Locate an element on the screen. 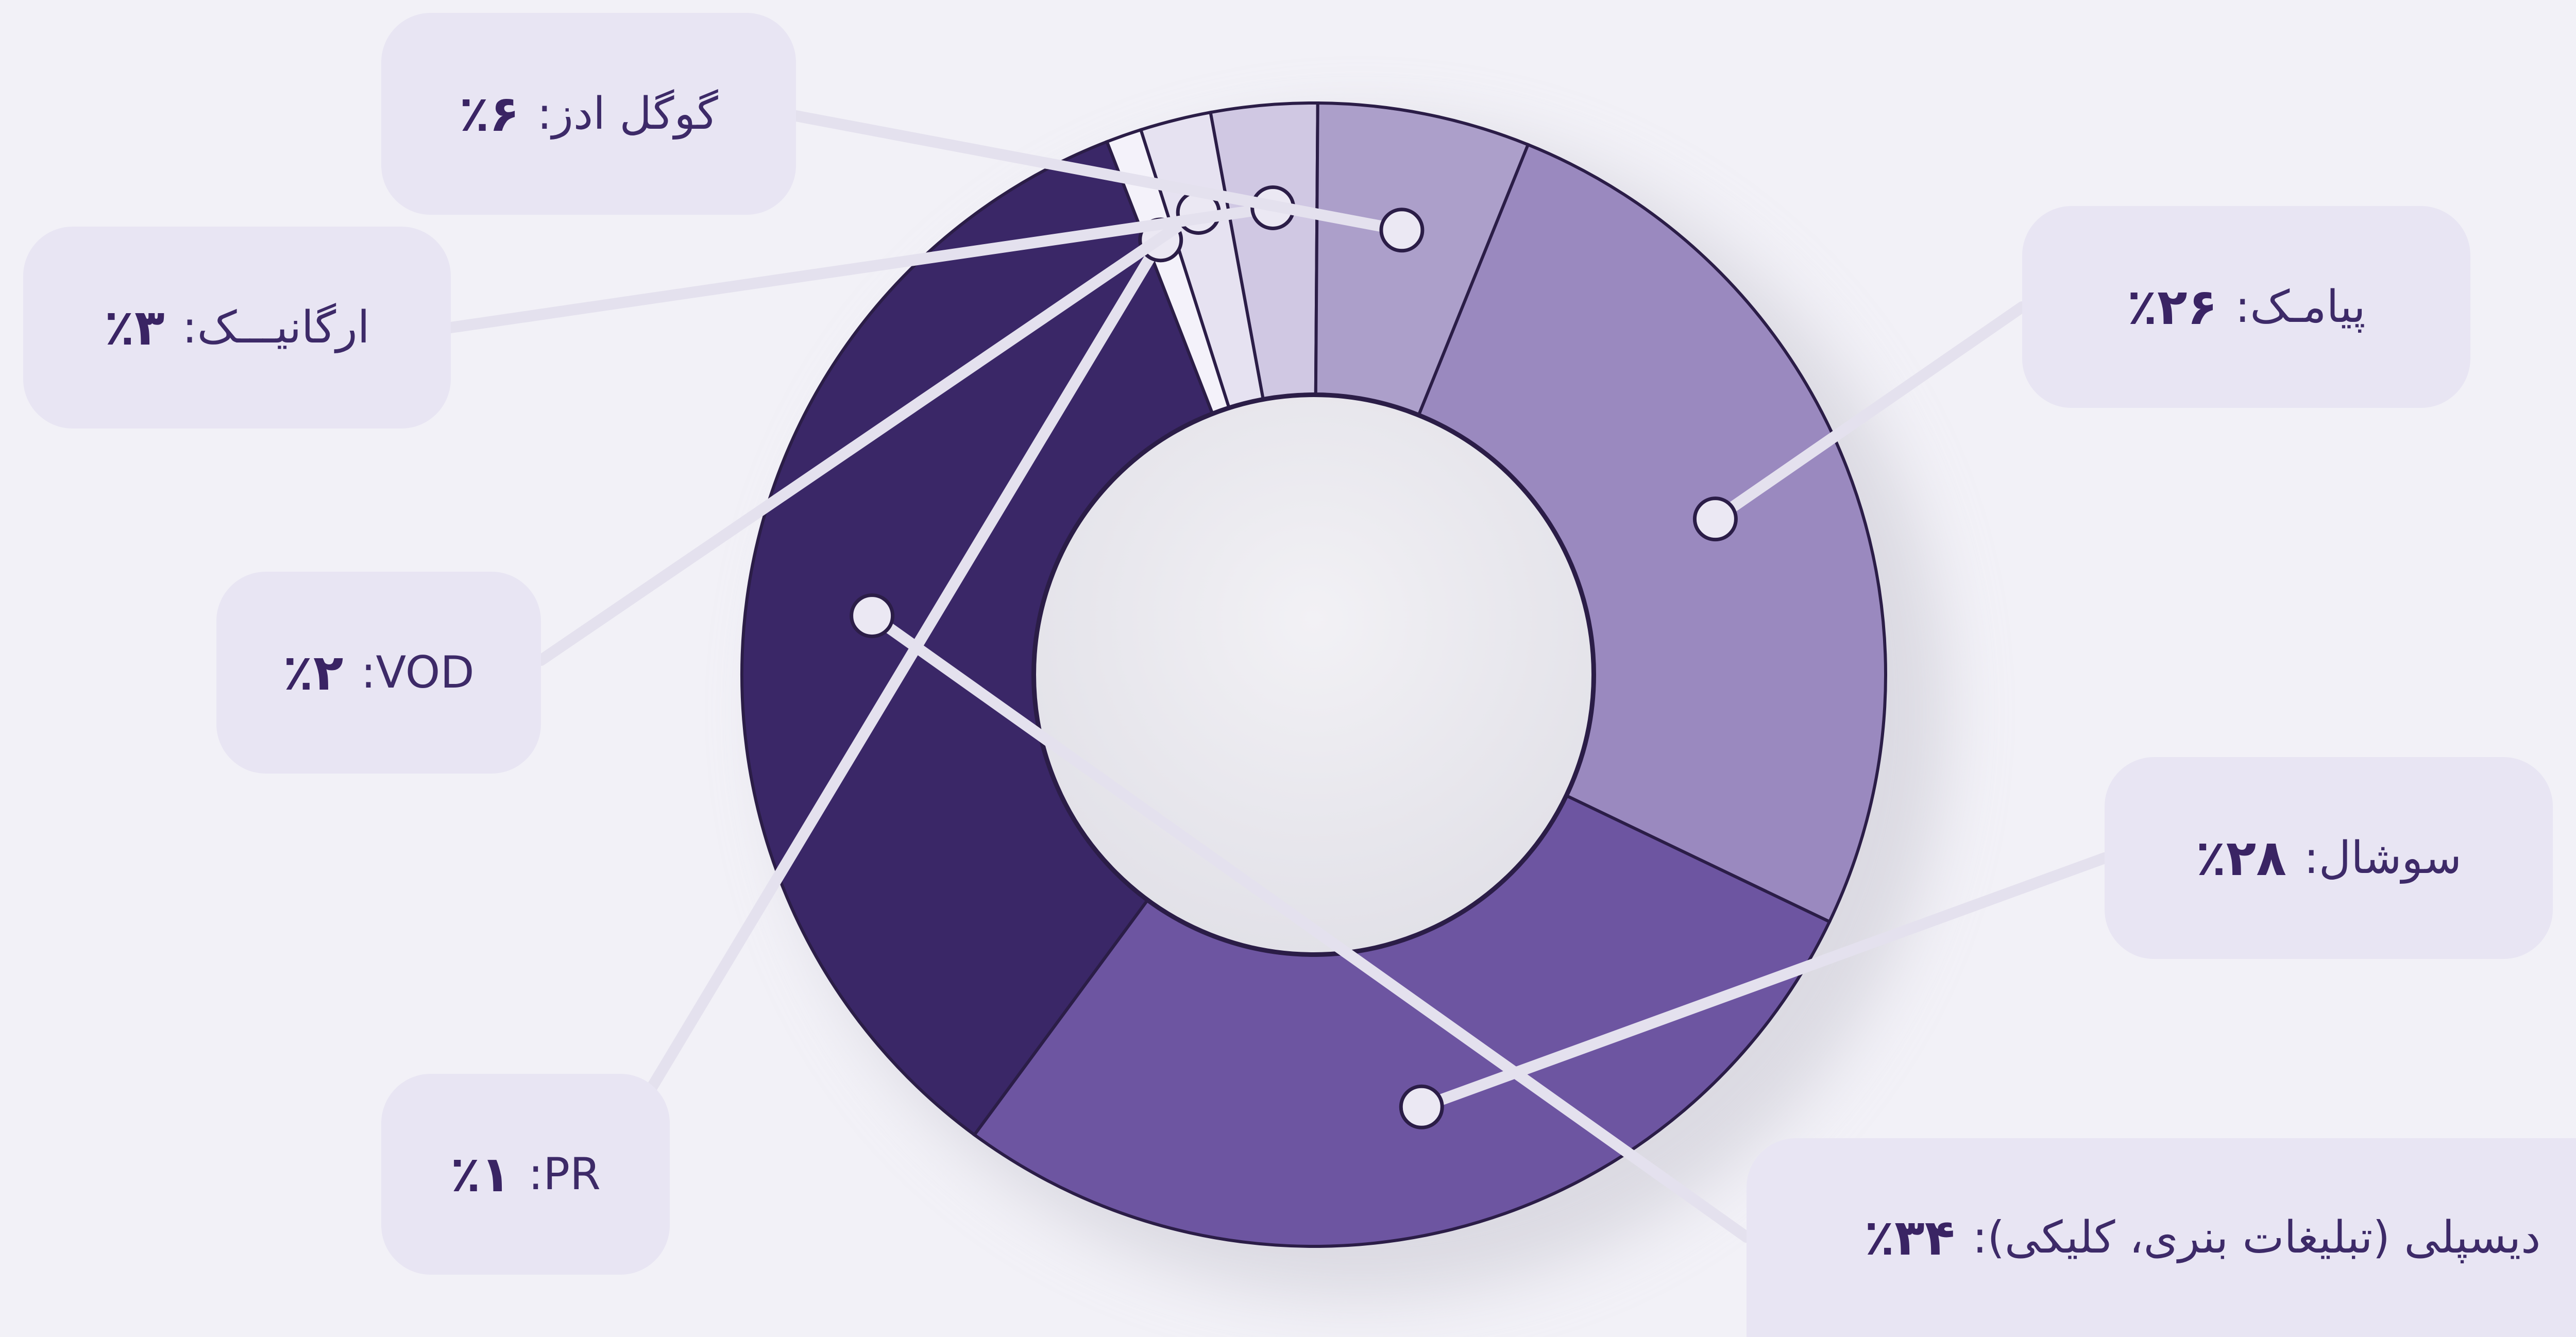  callout-sms-label: پیامـک is located at coordinates (2308, 307).